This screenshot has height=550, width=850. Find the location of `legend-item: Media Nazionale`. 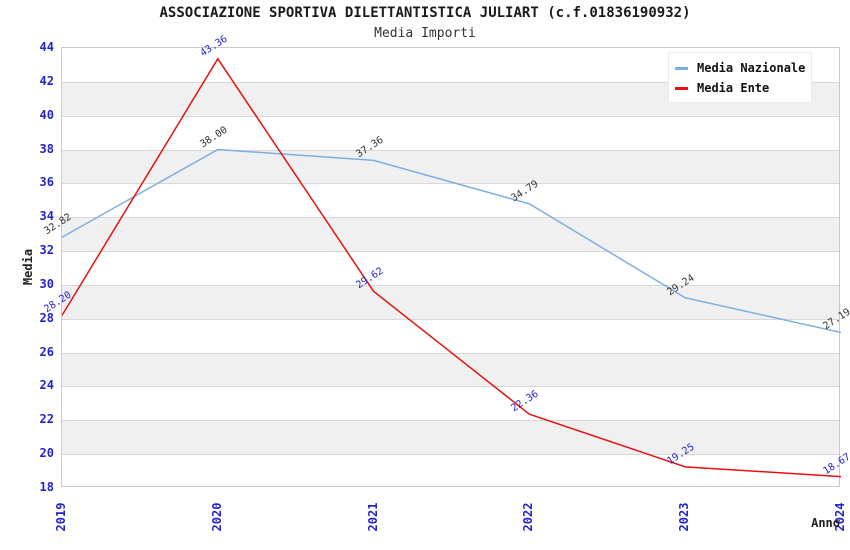

legend-item: Media Nazionale is located at coordinates (740, 68).